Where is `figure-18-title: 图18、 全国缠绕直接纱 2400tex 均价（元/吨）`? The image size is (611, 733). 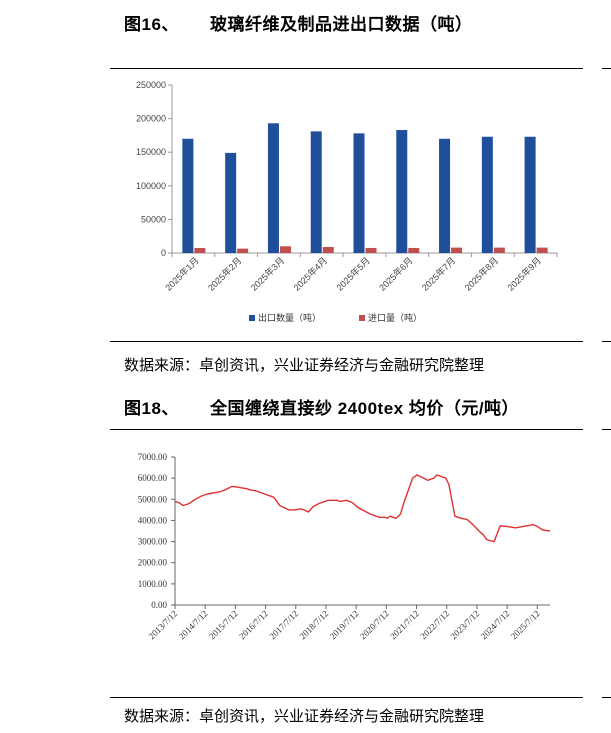
figure-18-title: 图18、 全国缠绕直接纱 2400tex 均价（元/吨） is located at coordinates (321, 406).